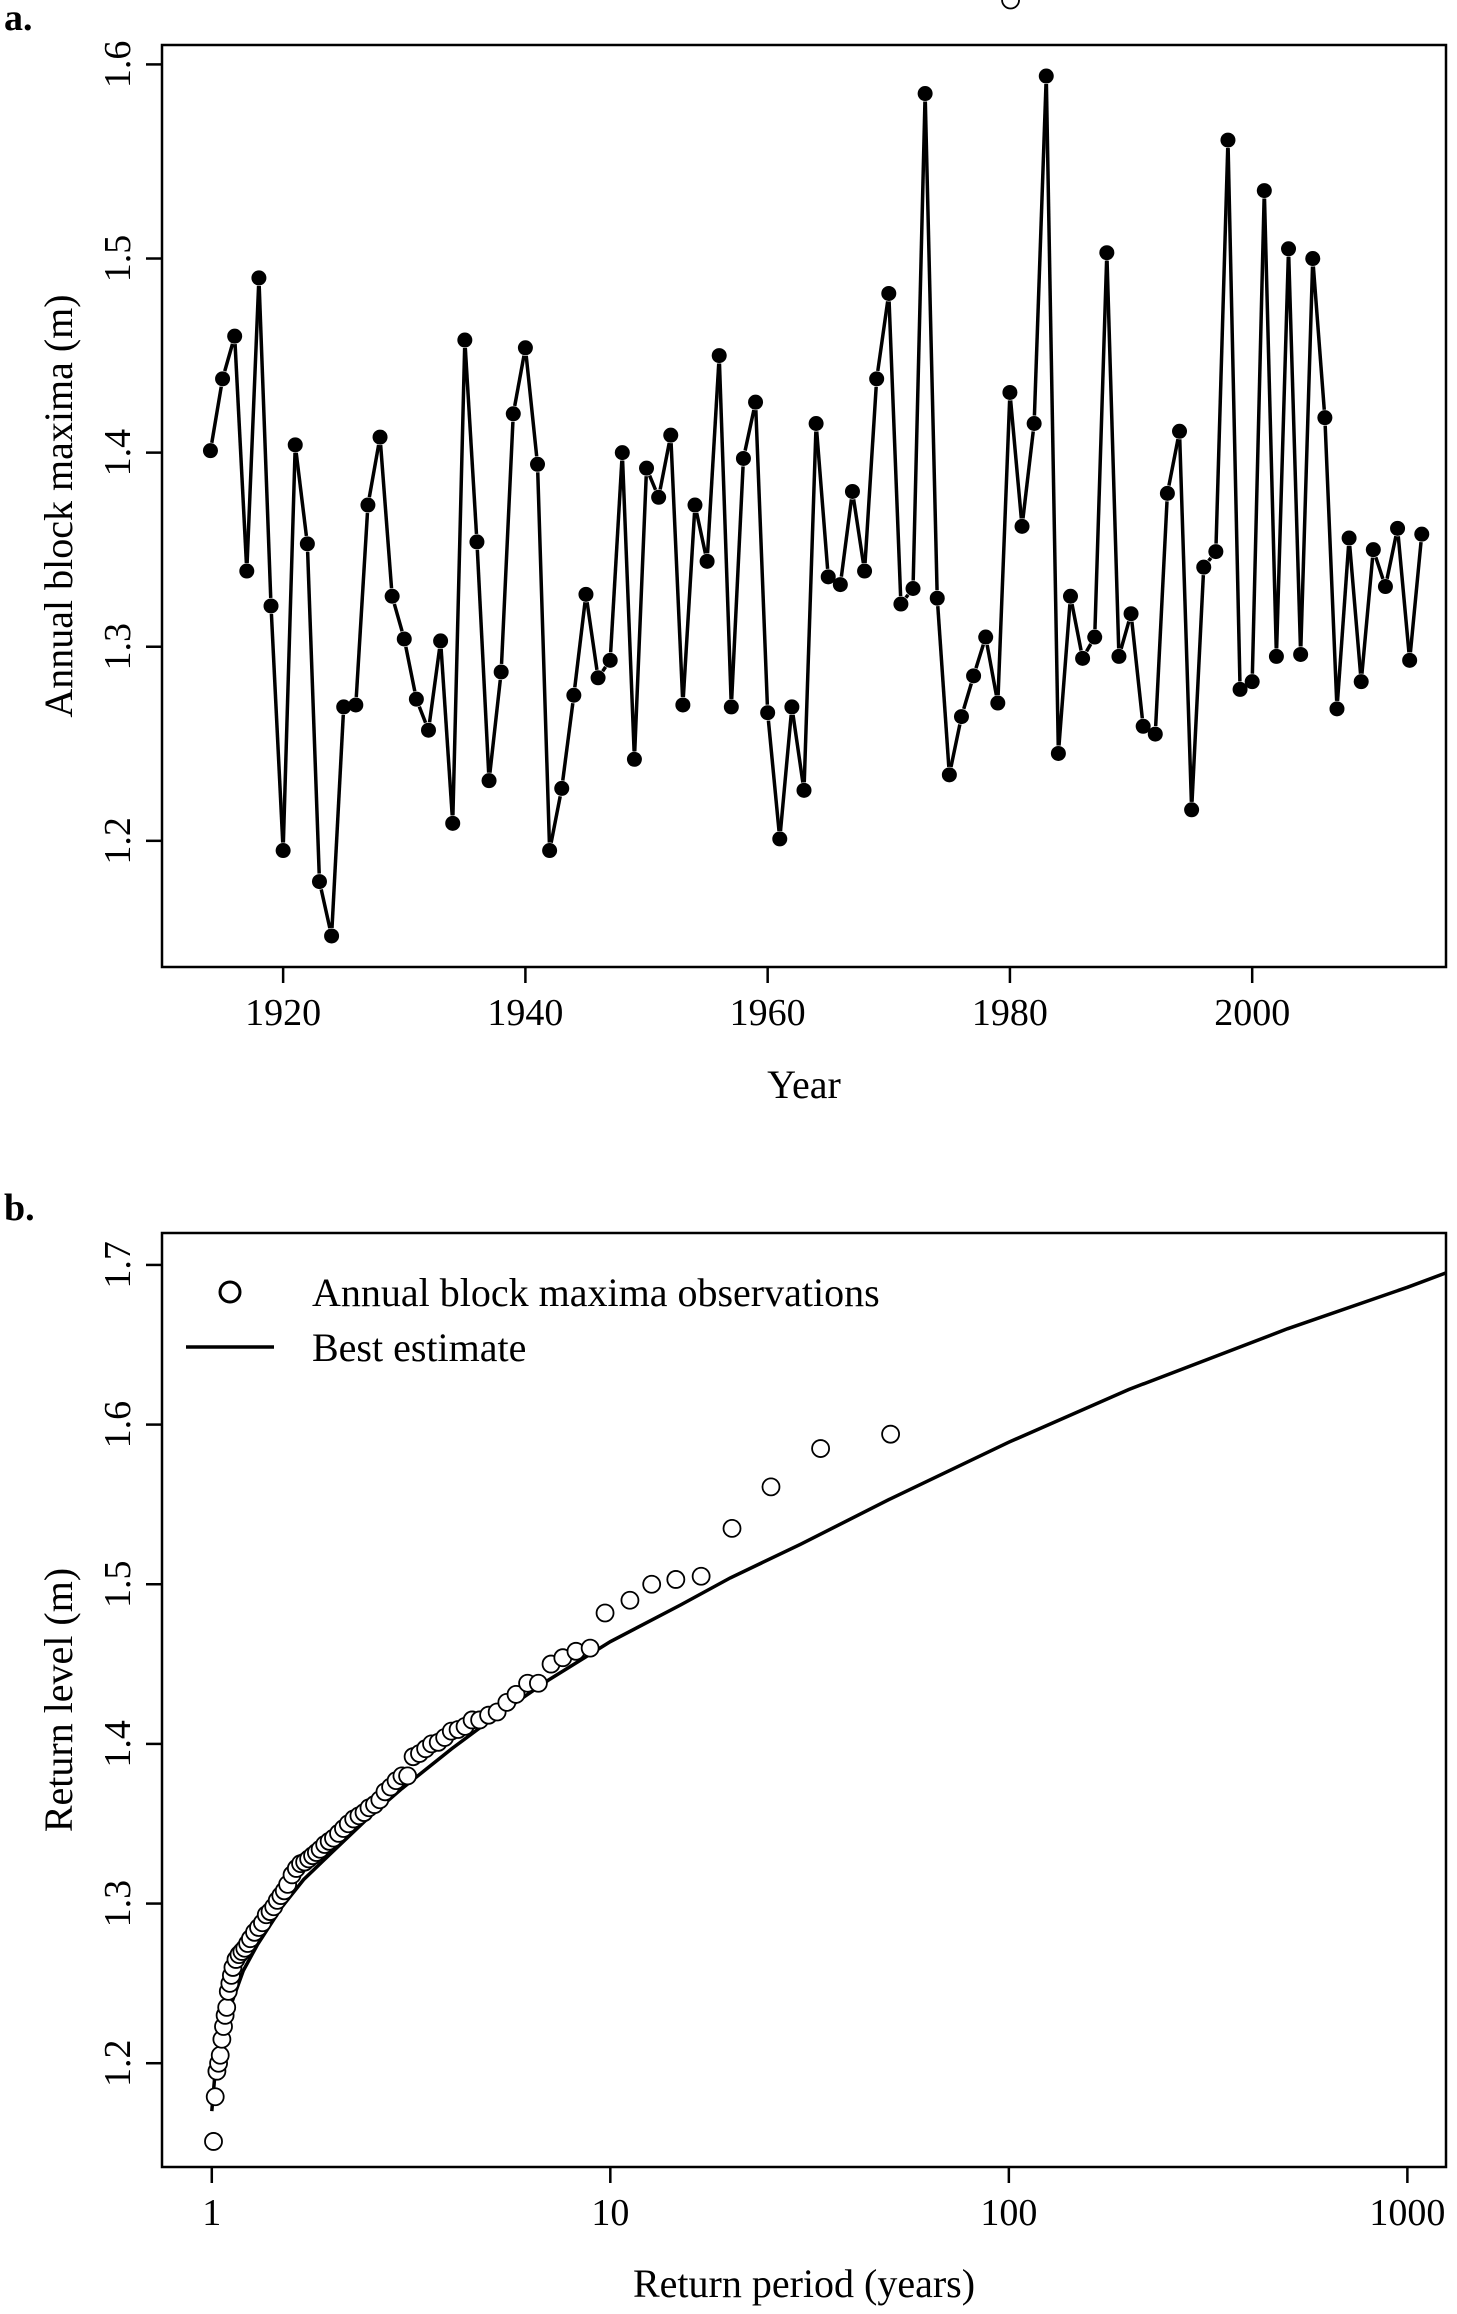 This screenshot has width=1457, height=2314. What do you see at coordinates (804, 2283) in the screenshot?
I see `panel-b-x-axis-title: Return period (years)` at bounding box center [804, 2283].